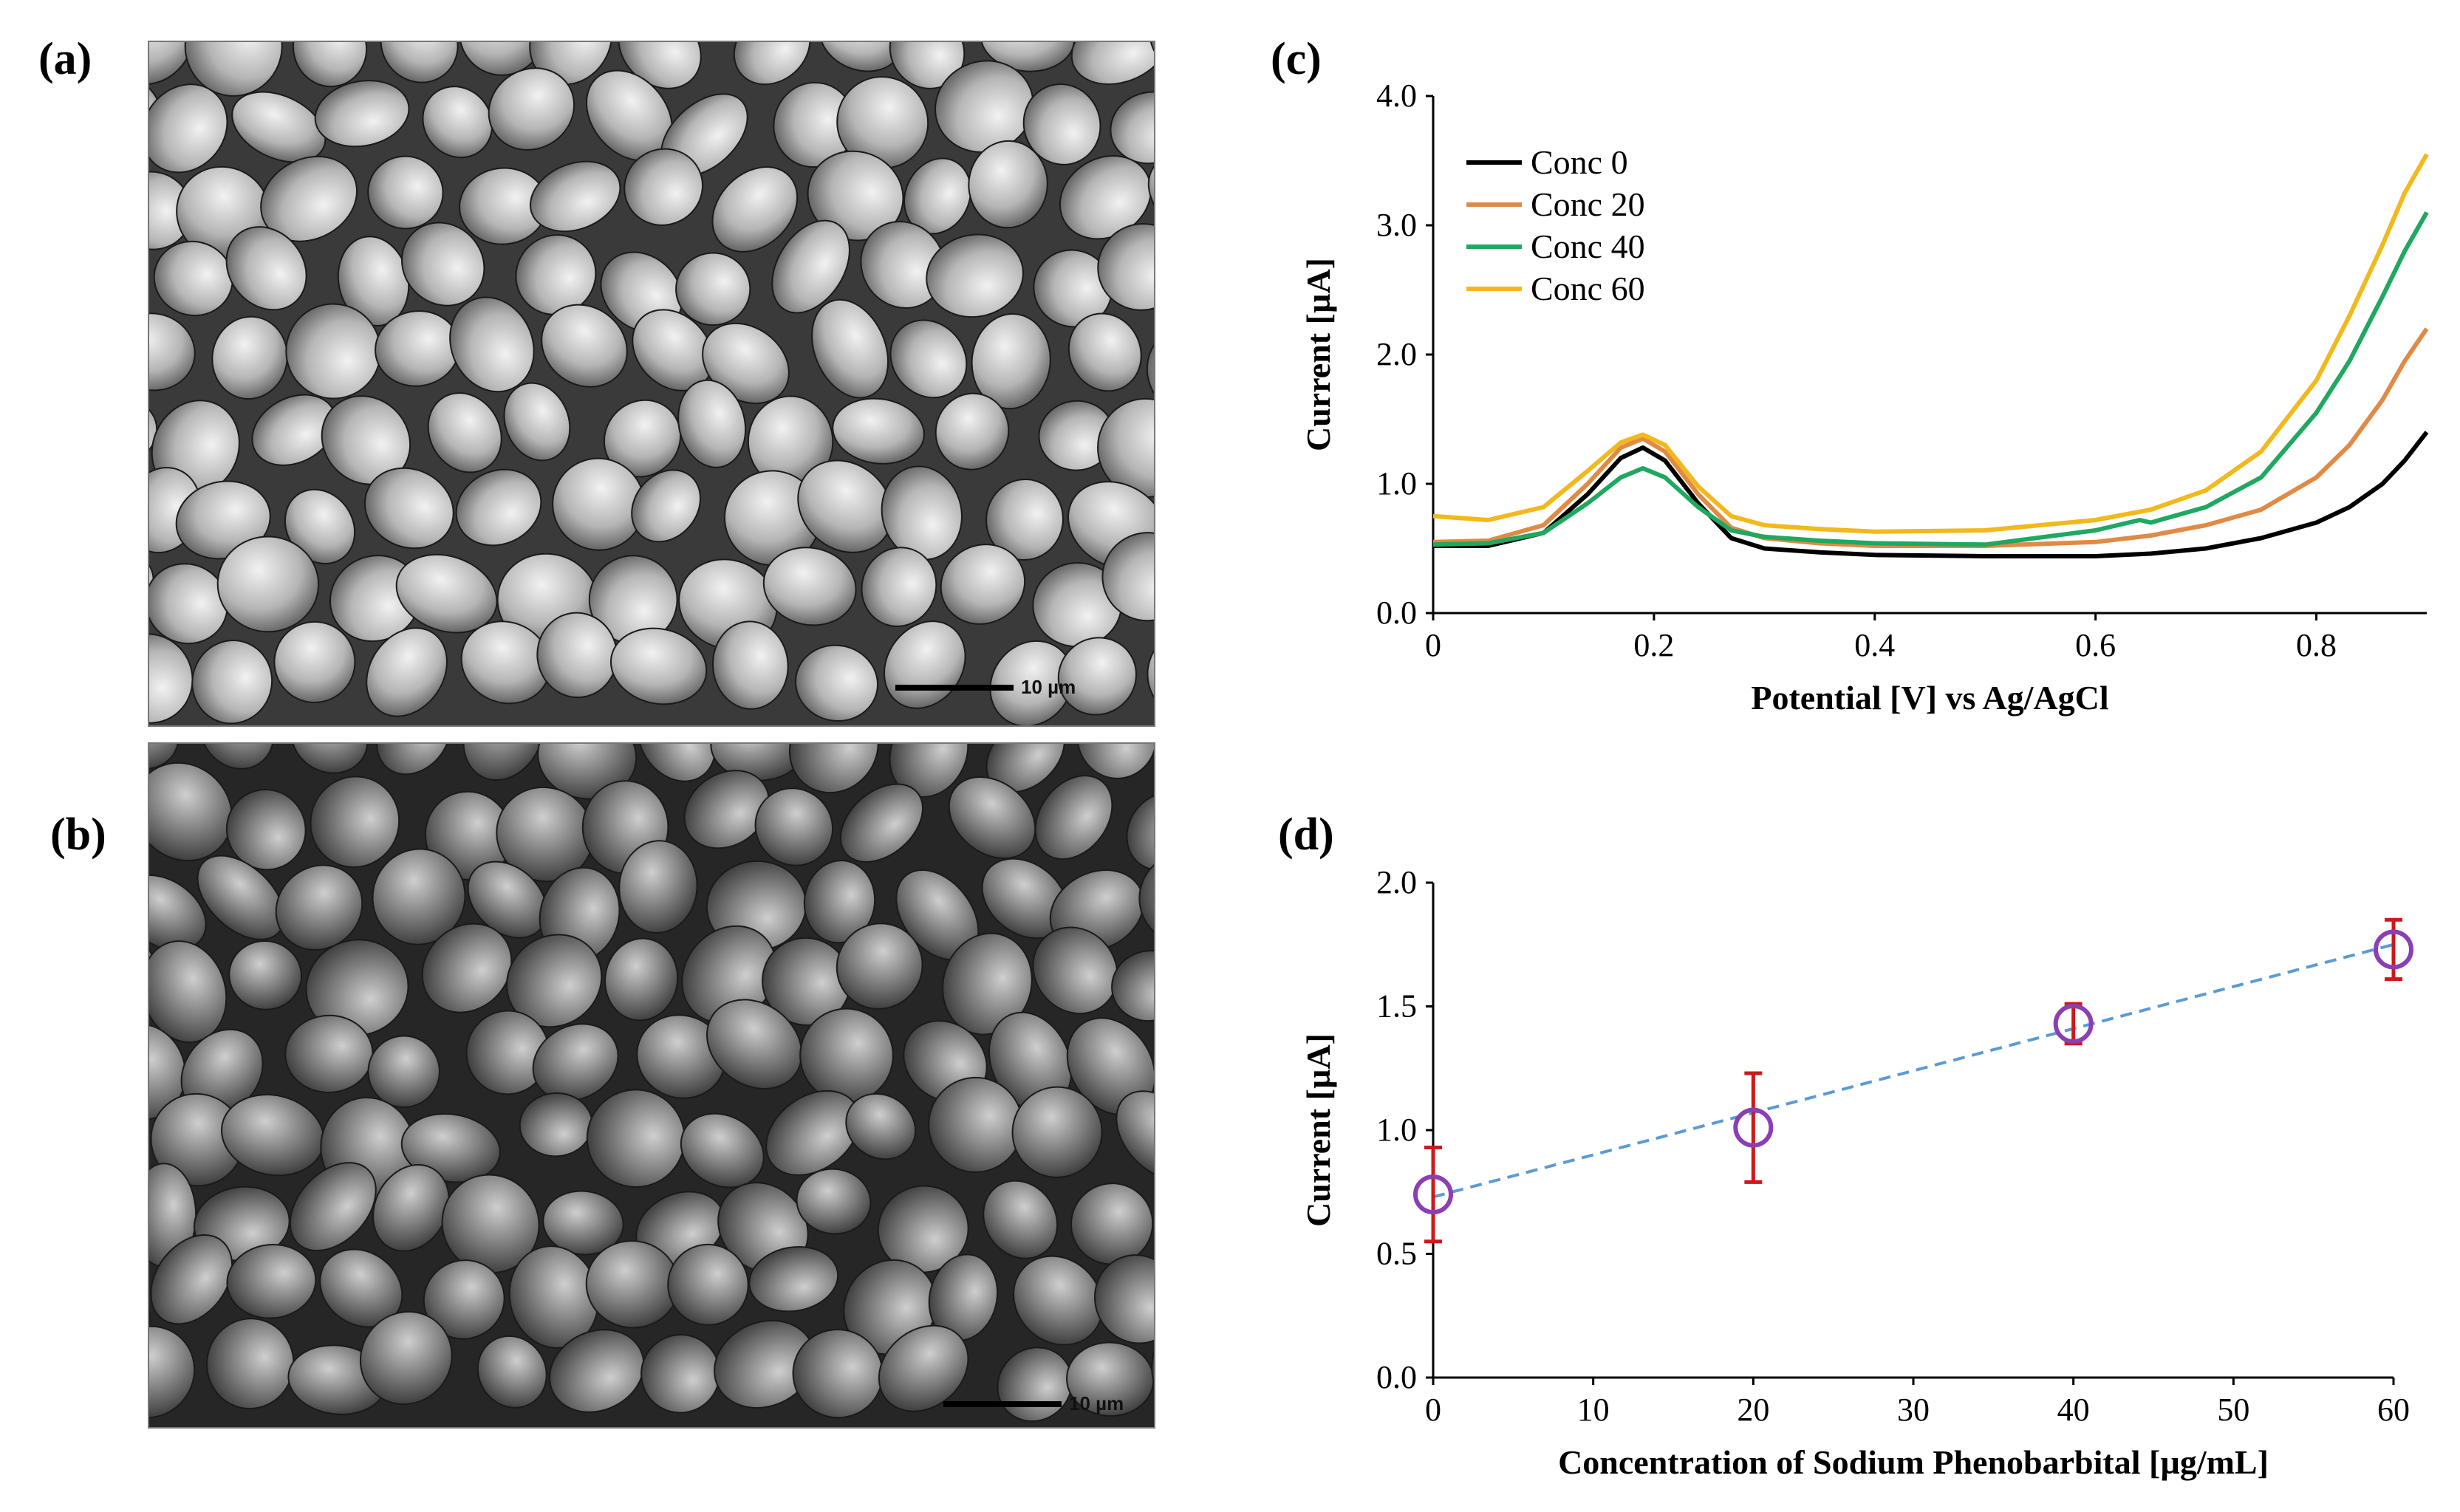 The image size is (2460, 1512). I want to click on chart-c-y-tick-label: 0.0, so click(1396, 613).